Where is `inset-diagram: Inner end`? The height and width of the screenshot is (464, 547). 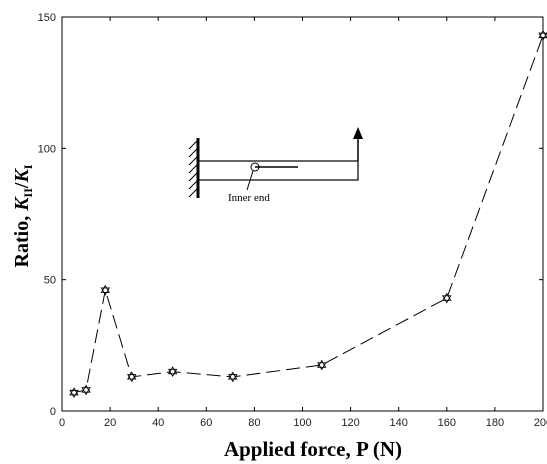 inset-diagram: Inner end is located at coordinates (275, 165).